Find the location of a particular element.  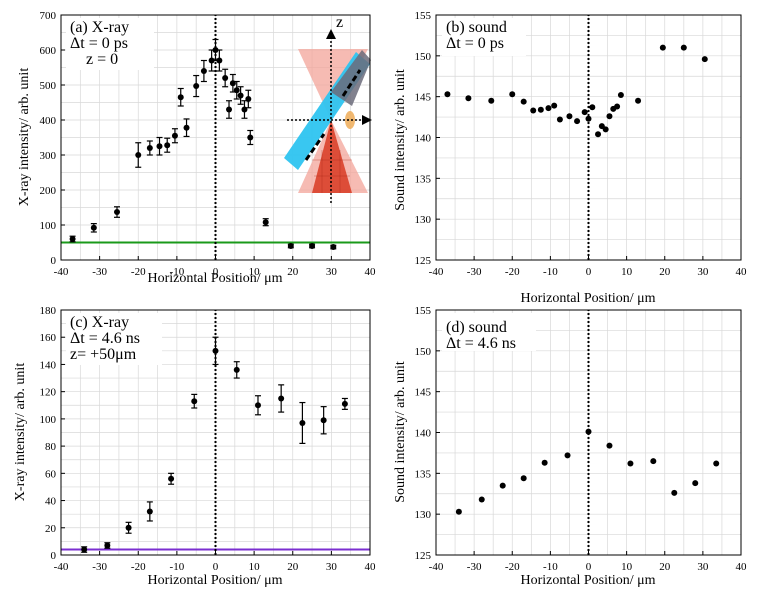

panel-a-ylabel: X-ray intensity/ arb. unit is located at coordinates (24, 137).